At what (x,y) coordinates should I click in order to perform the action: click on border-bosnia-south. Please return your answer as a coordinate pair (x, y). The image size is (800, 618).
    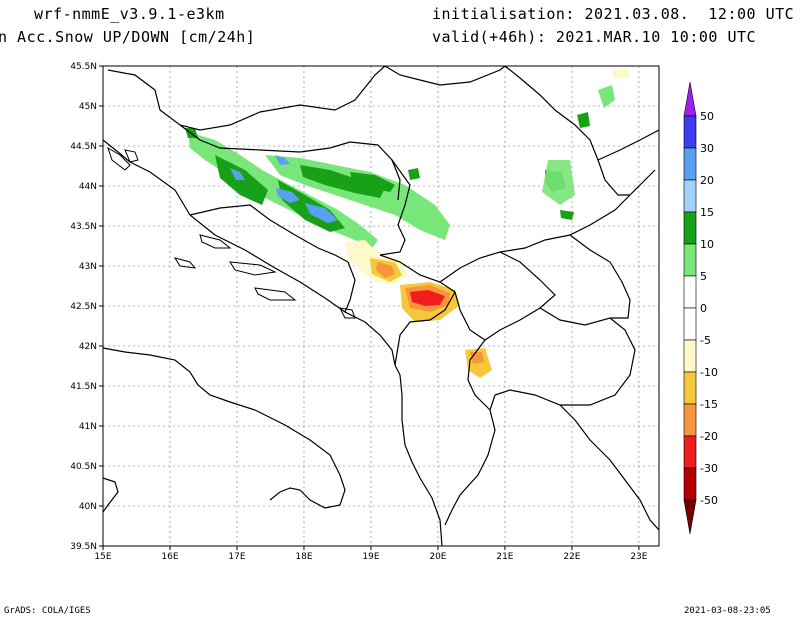
    Looking at the image, I should click on (269, 233).